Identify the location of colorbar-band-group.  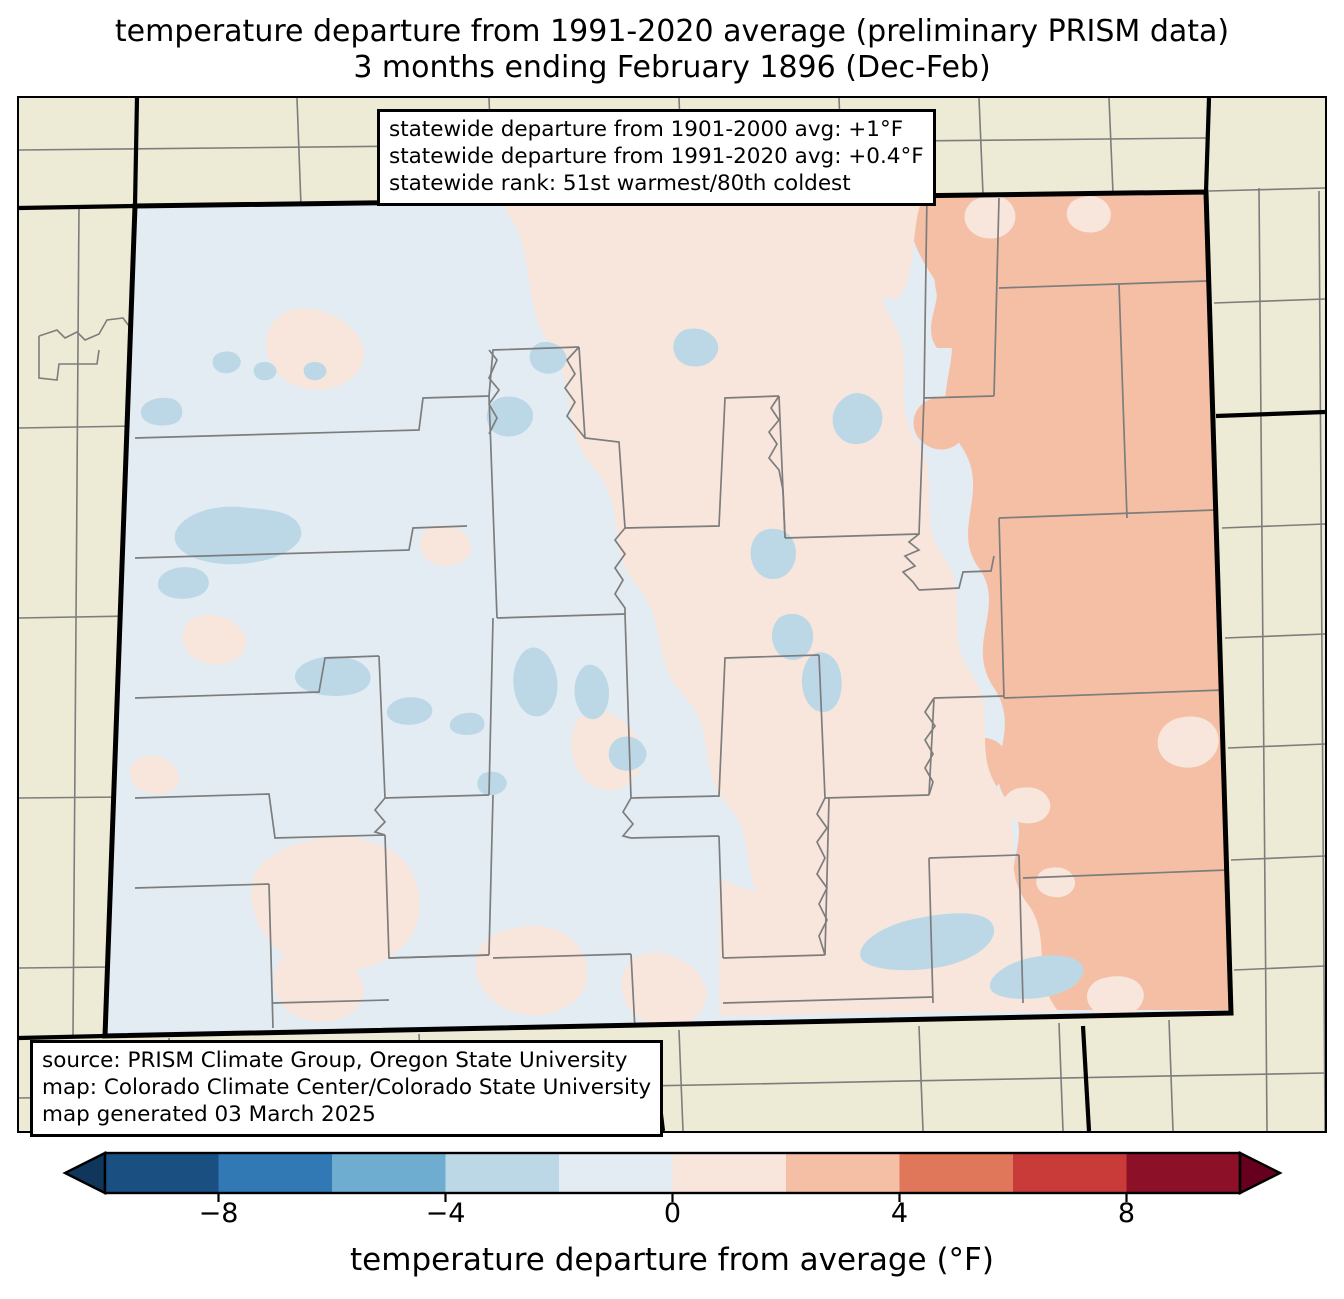
(672, 1173).